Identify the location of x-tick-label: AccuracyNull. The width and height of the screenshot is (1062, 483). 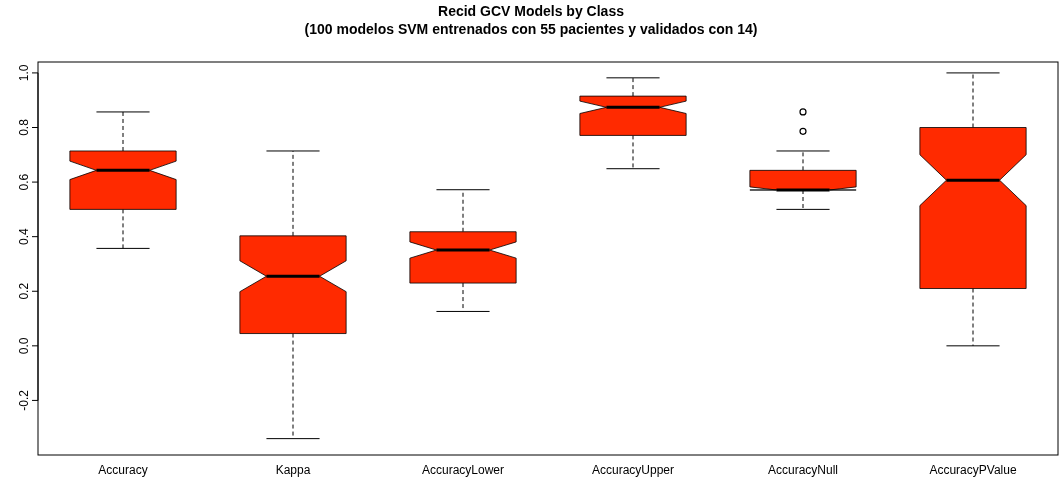
(803, 470).